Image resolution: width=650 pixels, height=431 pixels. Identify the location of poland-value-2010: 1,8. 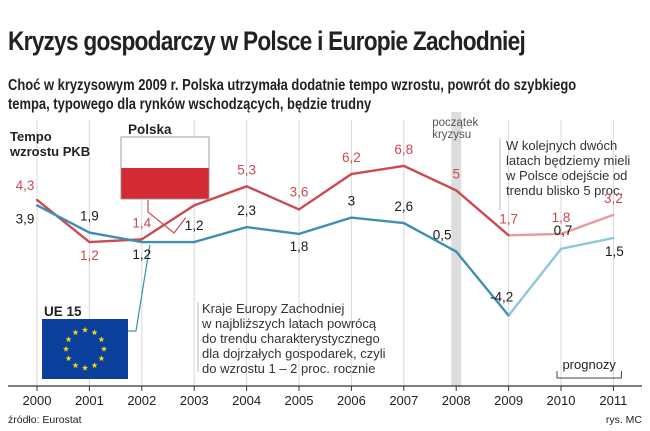
(561, 217).